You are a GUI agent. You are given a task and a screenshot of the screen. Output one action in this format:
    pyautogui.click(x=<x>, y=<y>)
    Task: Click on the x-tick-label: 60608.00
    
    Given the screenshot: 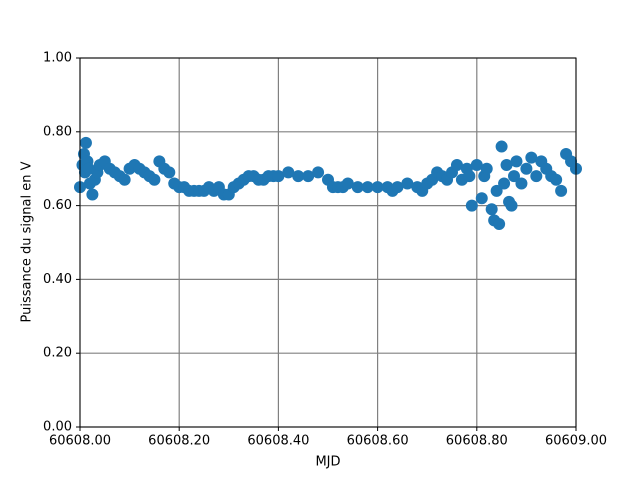 What is the action you would take?
    pyautogui.click(x=80, y=441)
    